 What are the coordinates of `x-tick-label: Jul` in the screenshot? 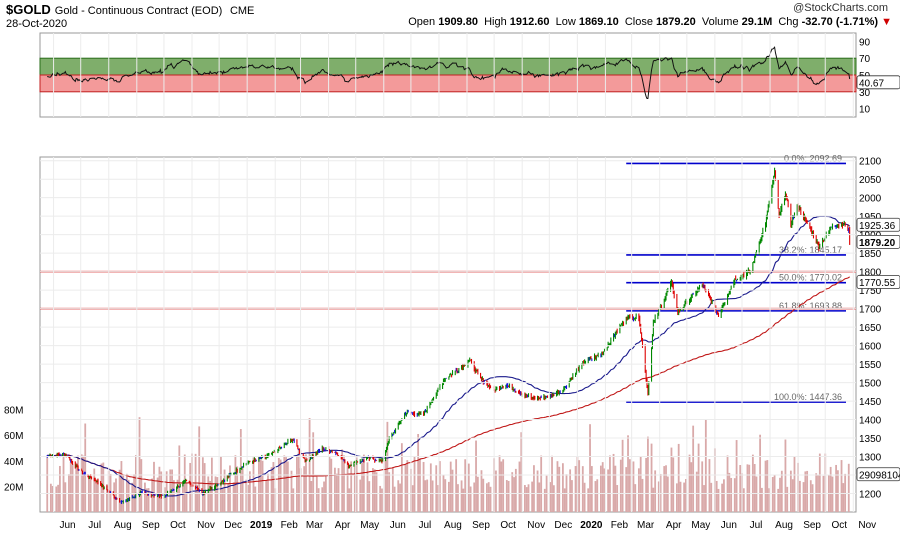 It's located at (756, 525).